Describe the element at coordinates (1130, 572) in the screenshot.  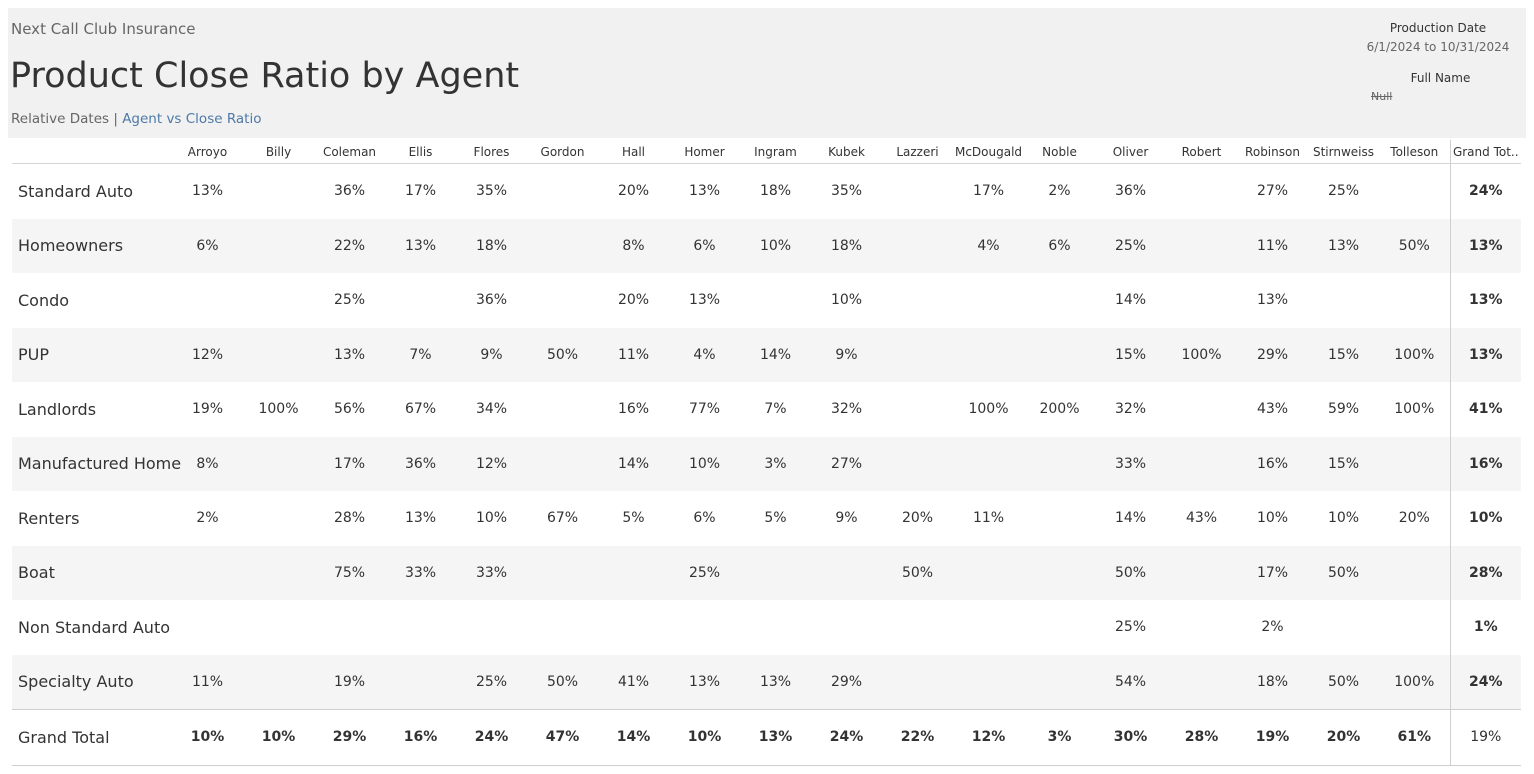
I see `cell-oliver: 50%` at that location.